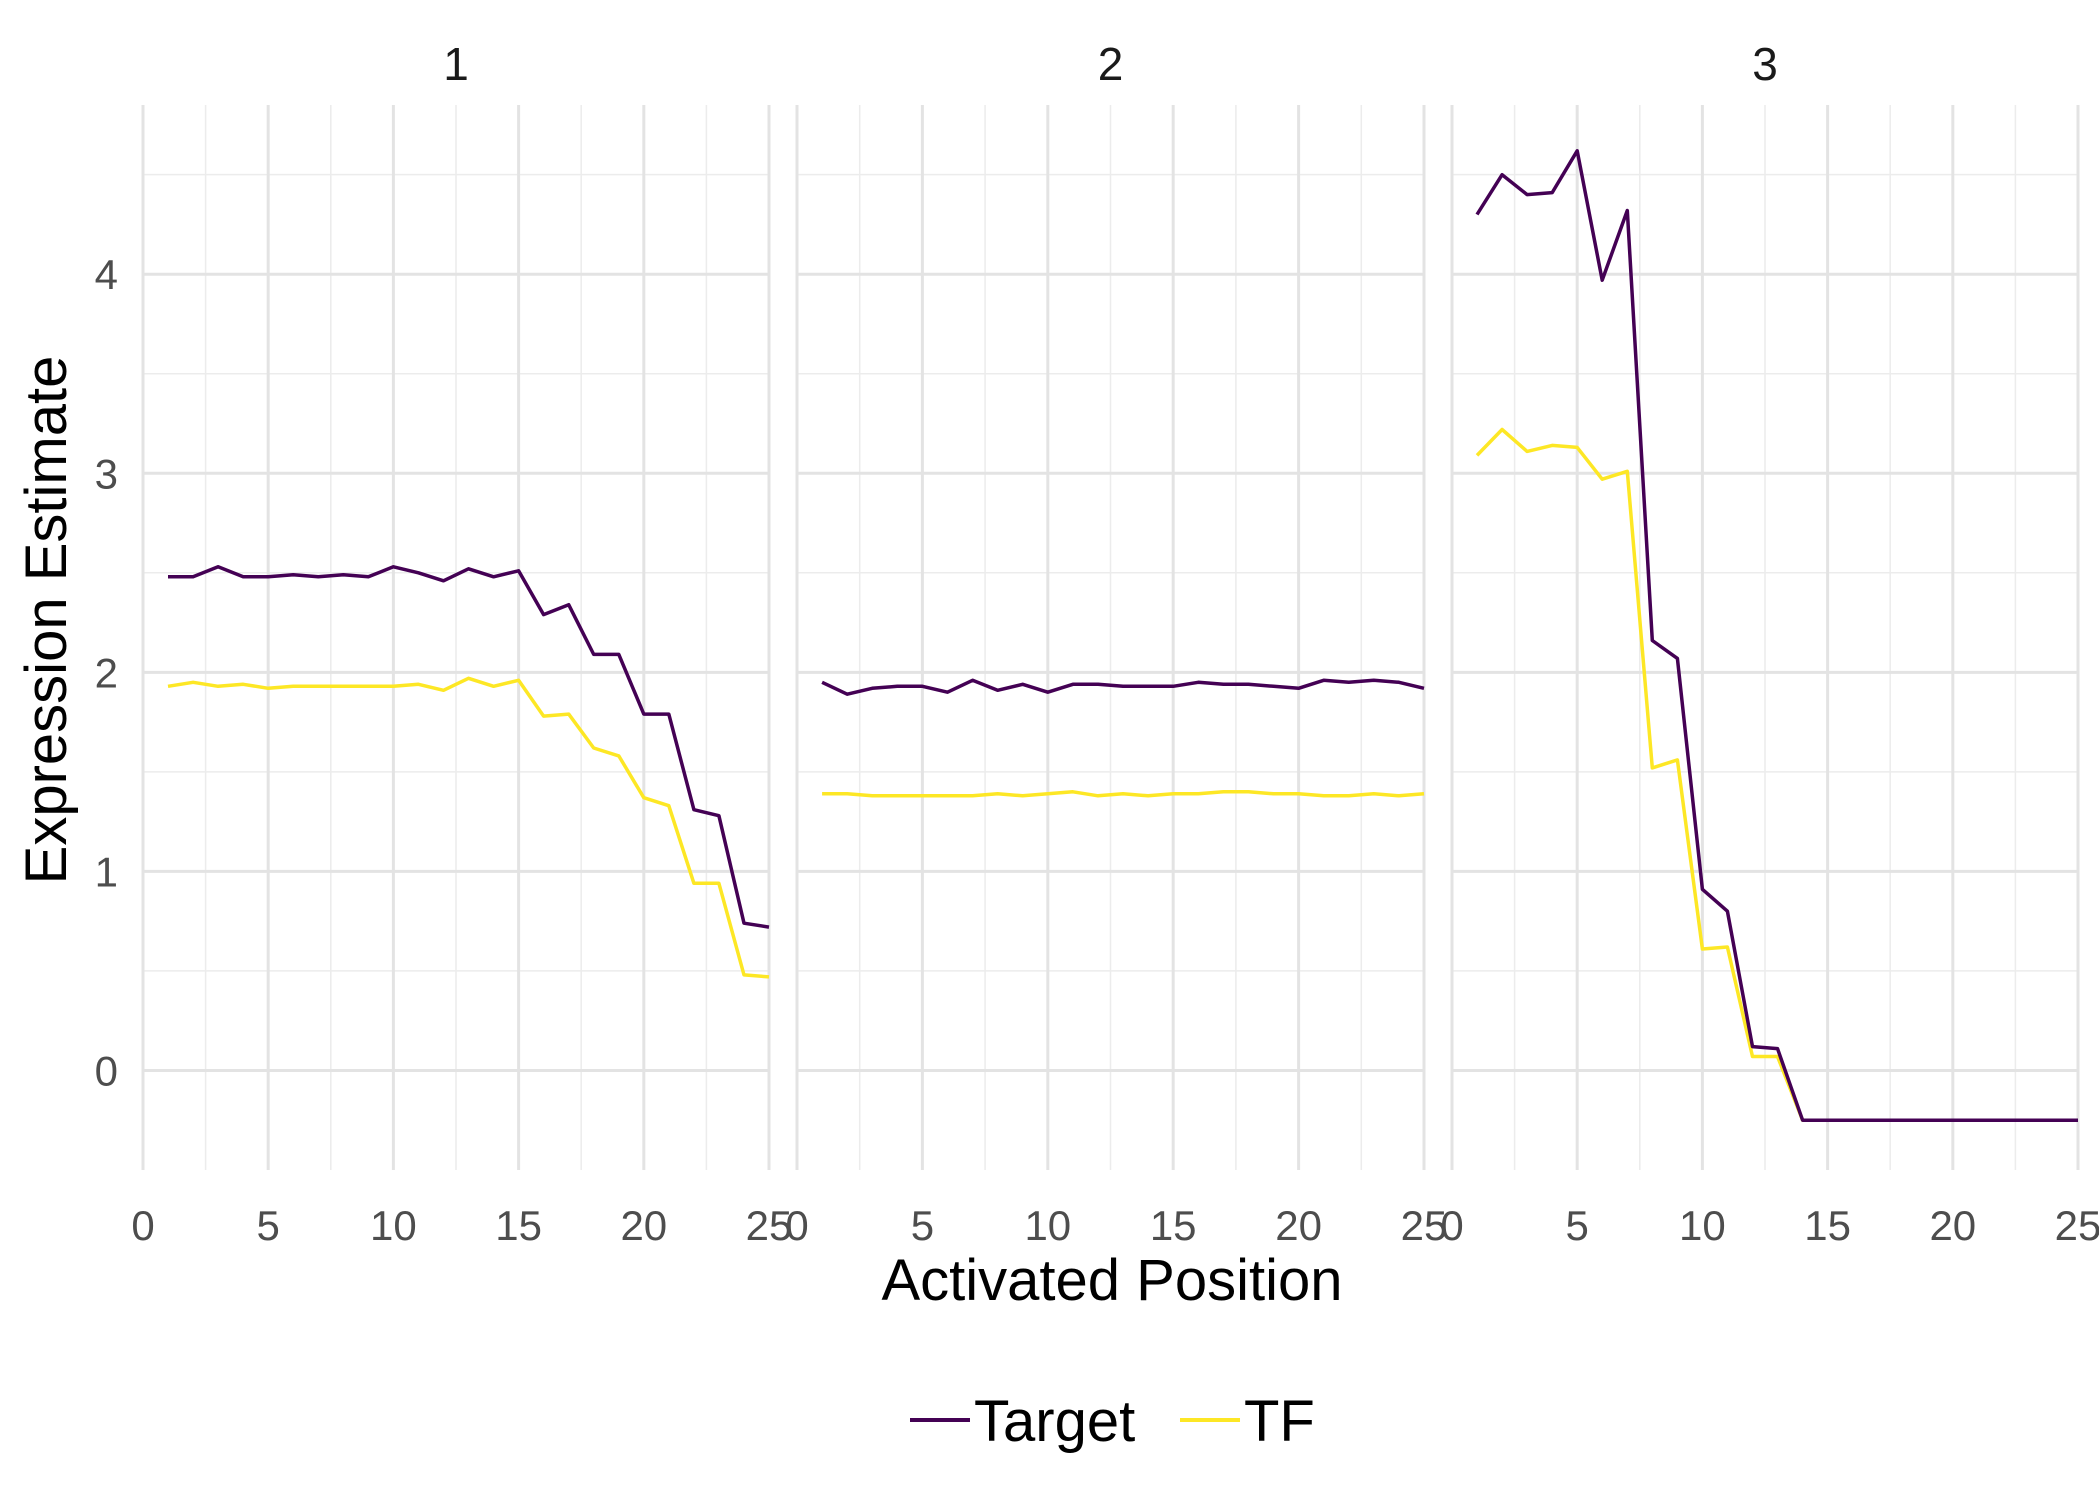  I want to click on y-axis-title: Expression Estimate, so click(46, 620).